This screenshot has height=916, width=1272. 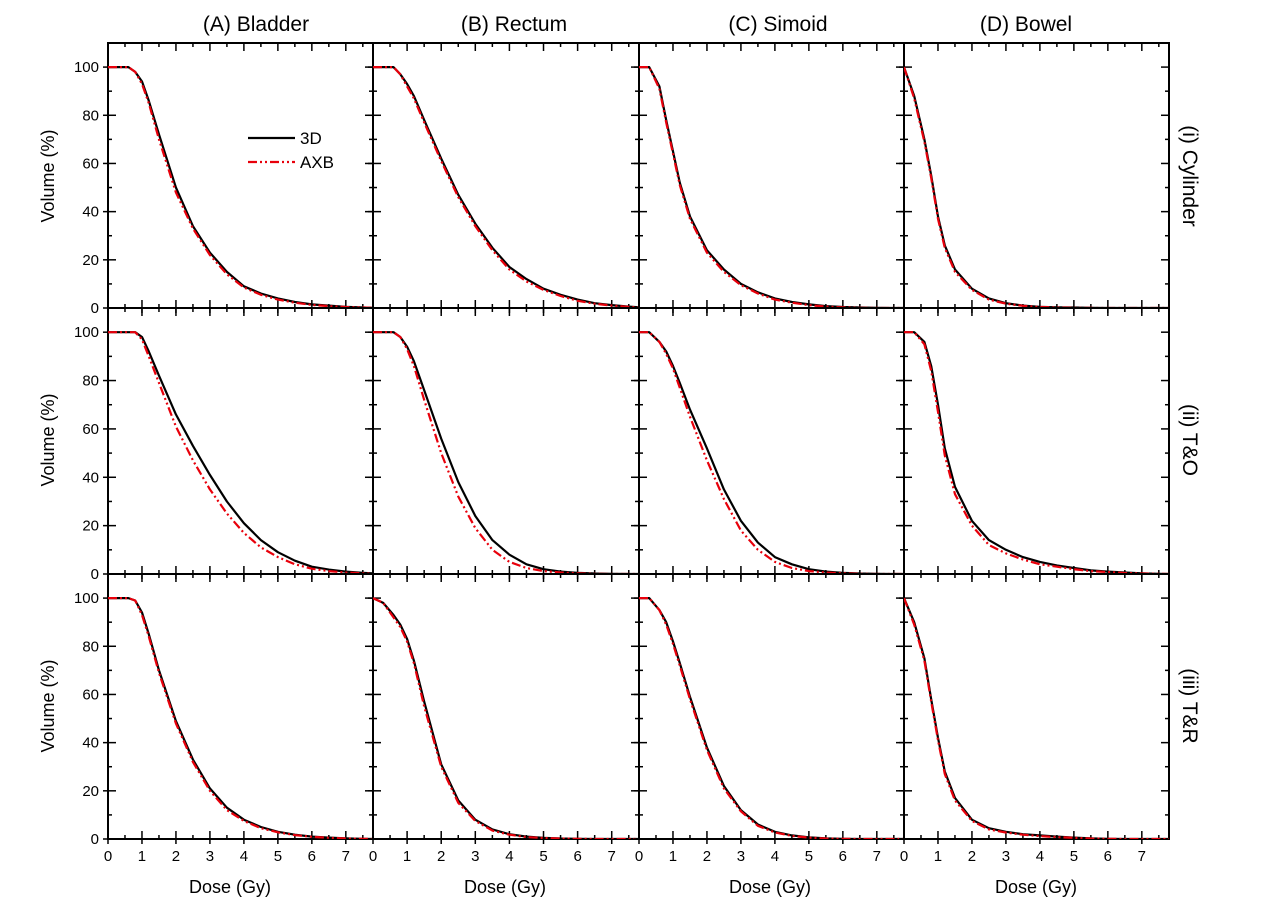 What do you see at coordinates (1026, 24) in the screenshot?
I see `column-title-bowel: (D) Bowel` at bounding box center [1026, 24].